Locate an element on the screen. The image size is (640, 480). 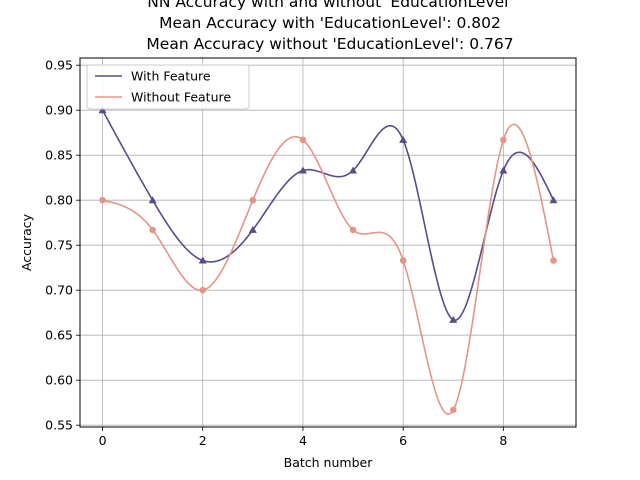
legend: With Feature Without Feature is located at coordinates (168, 87).